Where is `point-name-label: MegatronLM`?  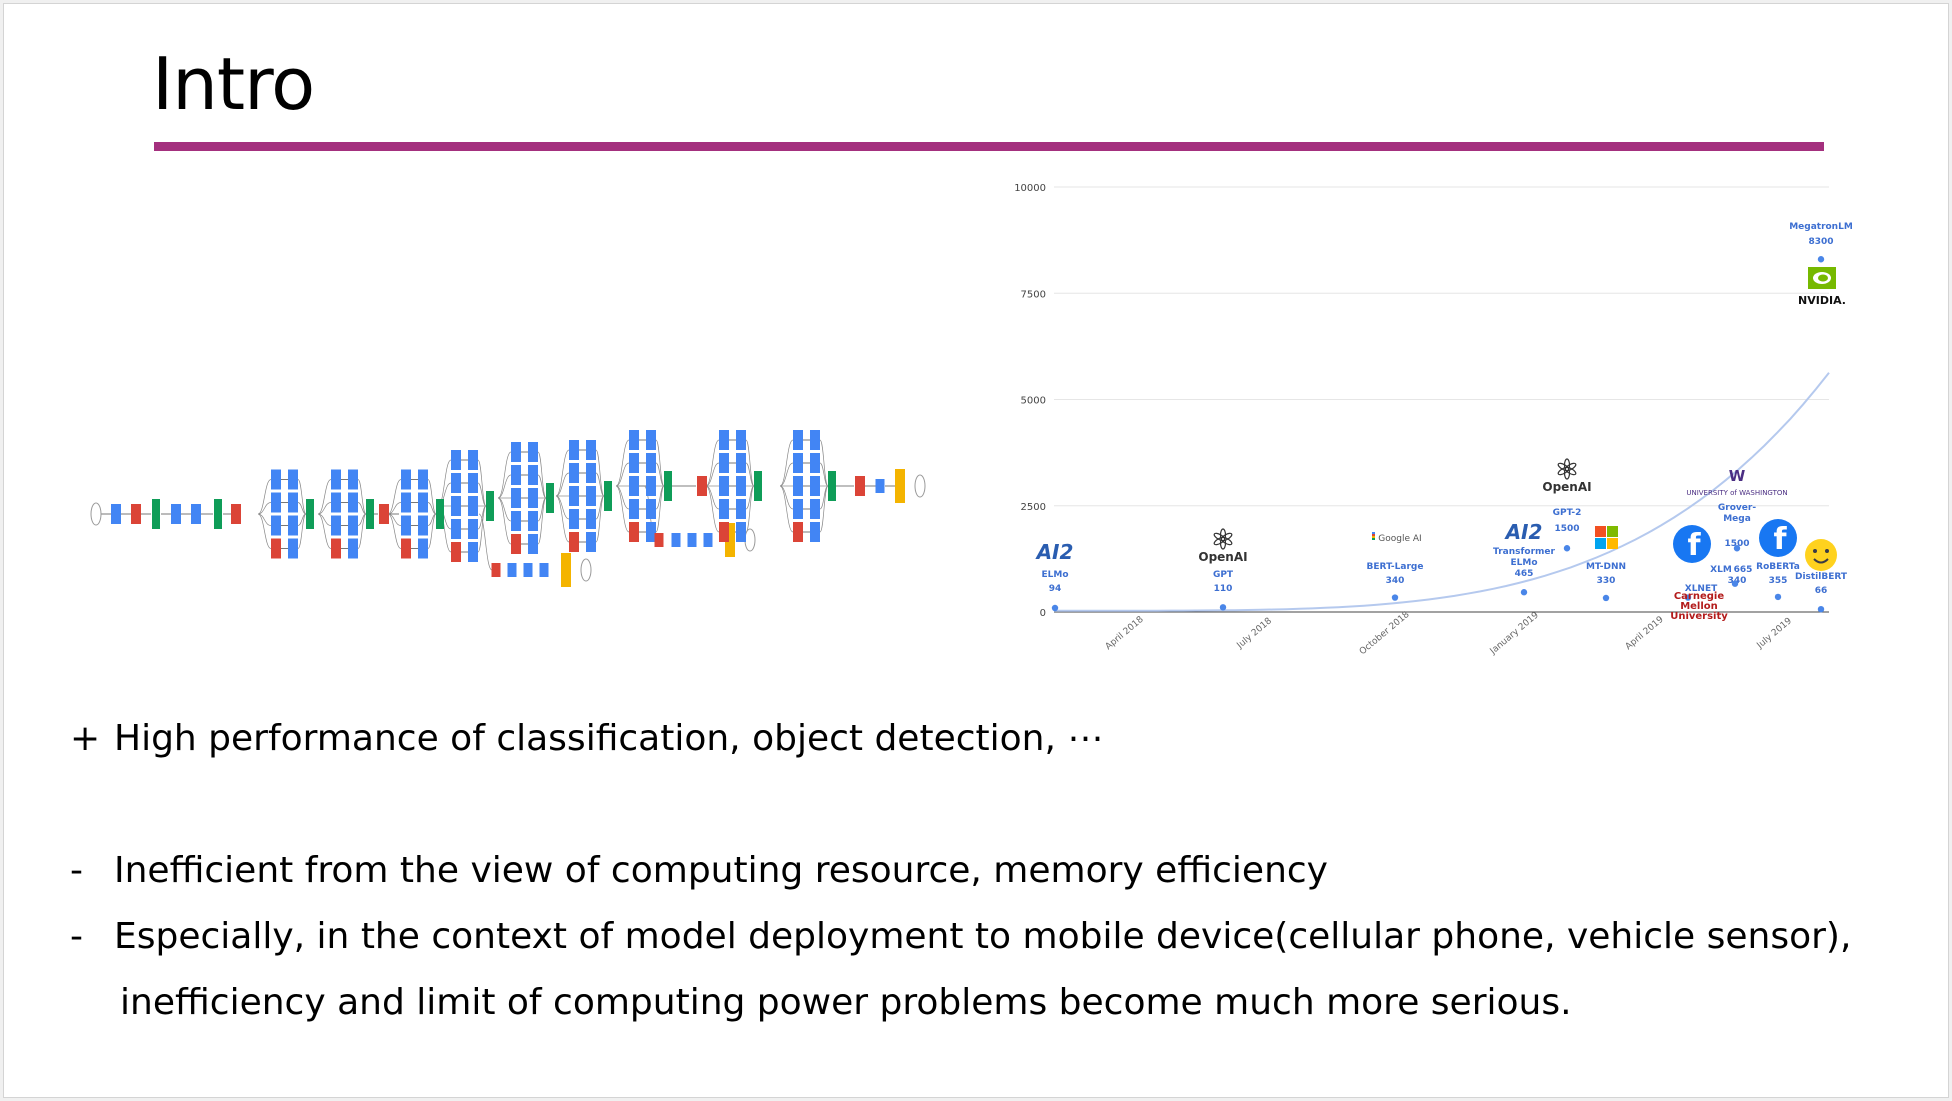
point-name-label: MegatronLM is located at coordinates (1821, 227).